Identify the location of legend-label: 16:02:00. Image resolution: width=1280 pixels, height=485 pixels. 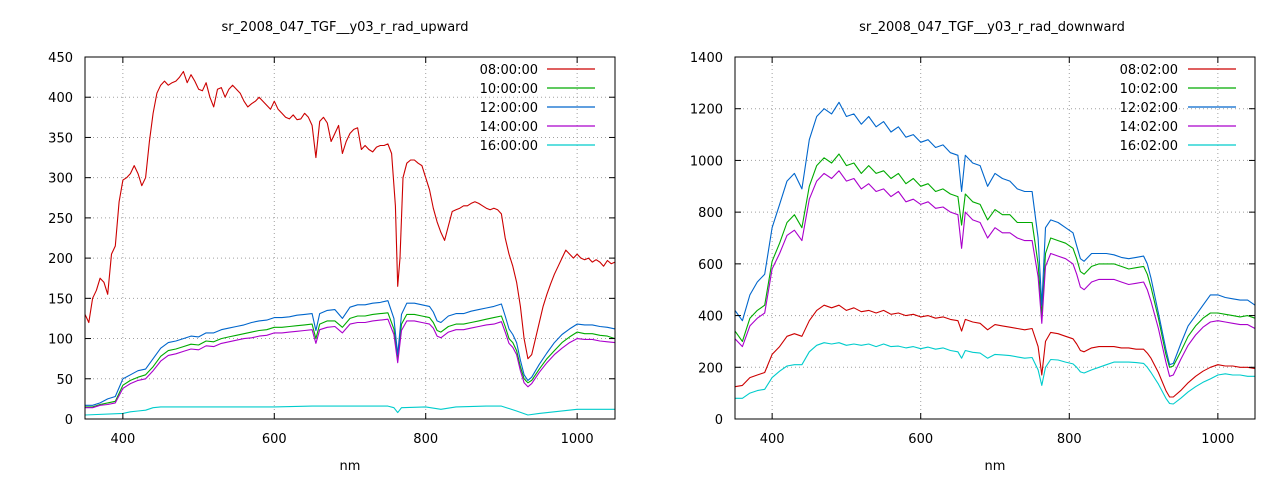
(1149, 146).